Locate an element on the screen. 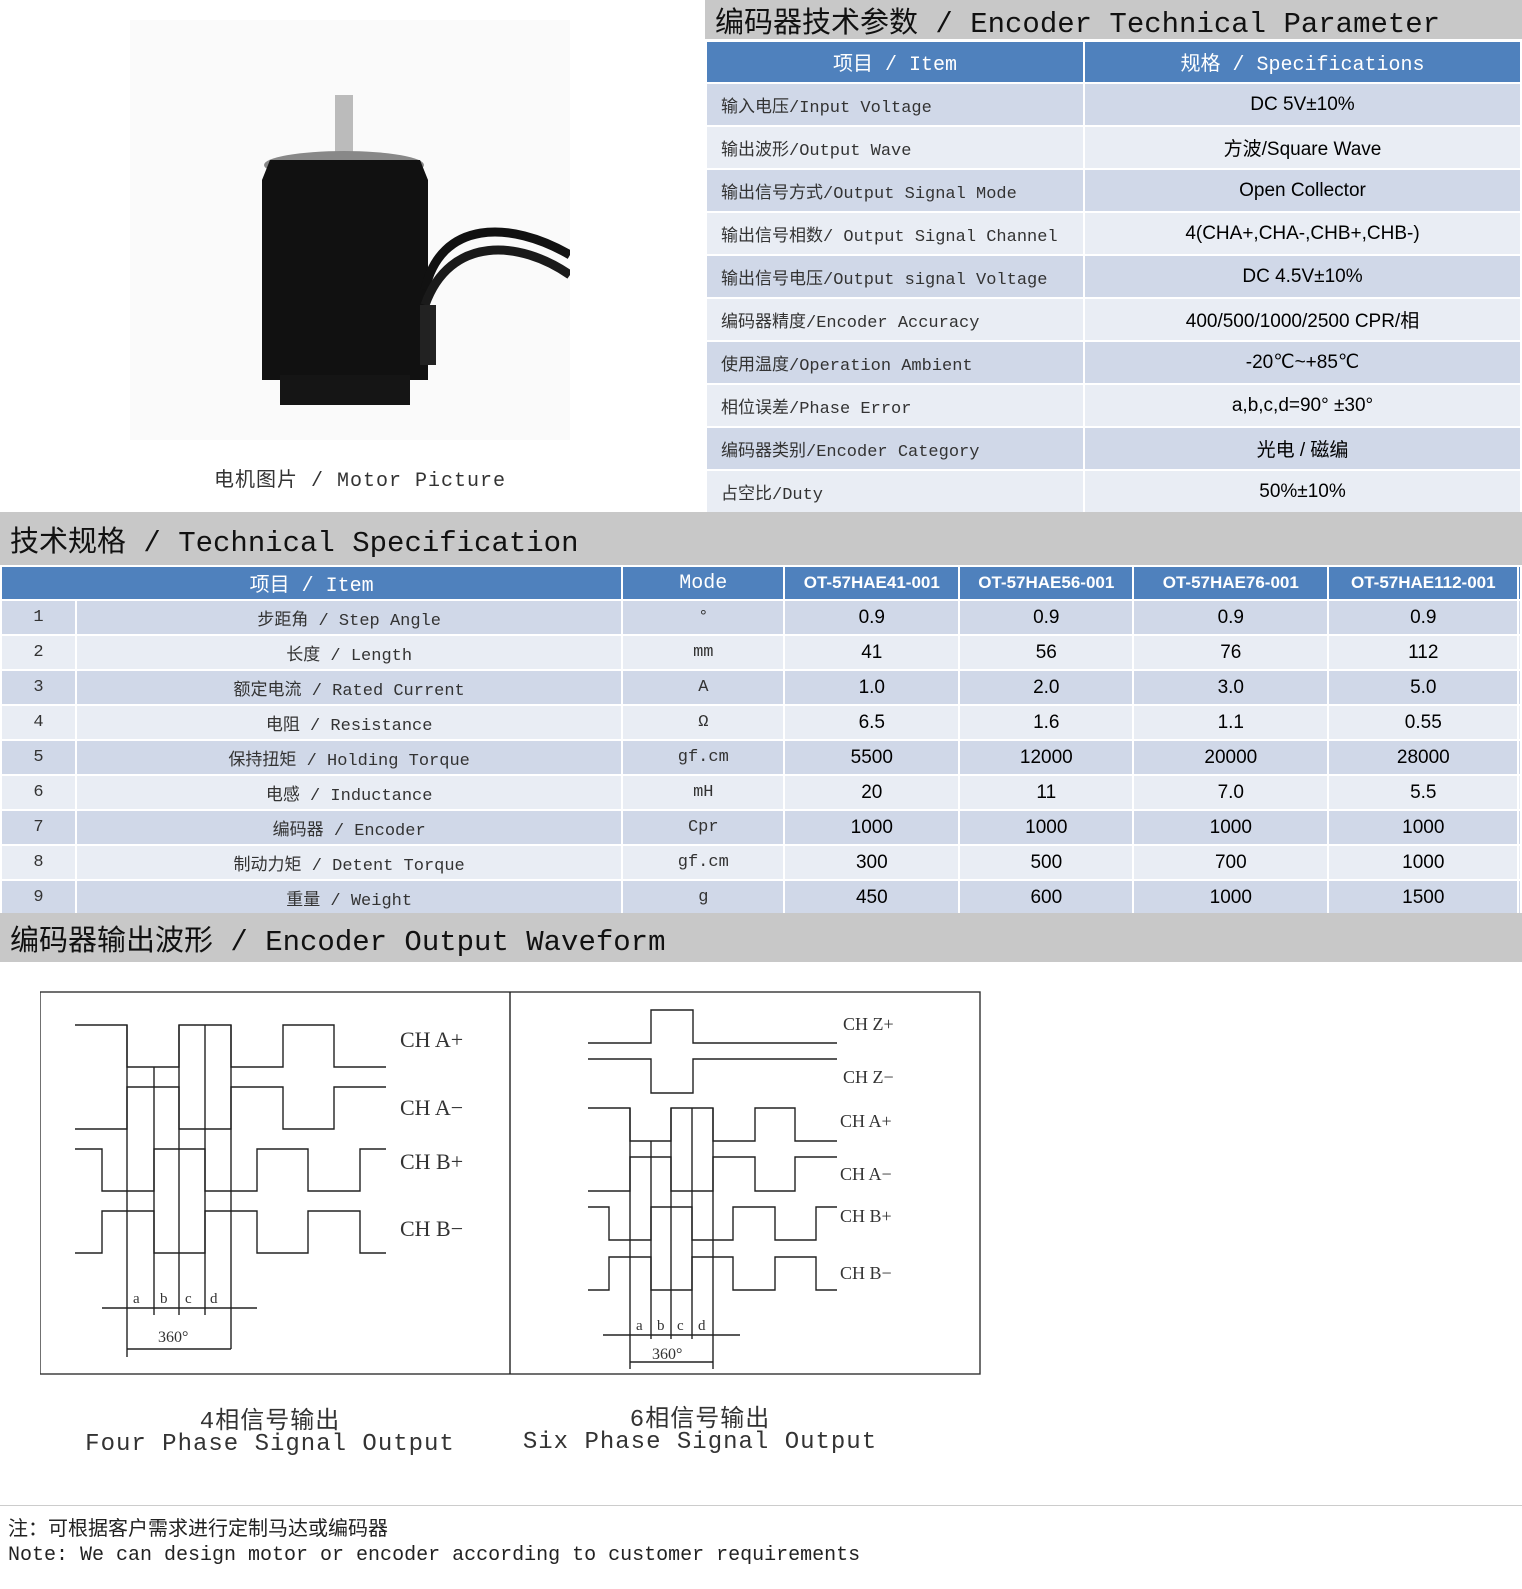 Image resolution: width=1522 pixels, height=1589 pixels. row-number: 8 is located at coordinates (38, 862).